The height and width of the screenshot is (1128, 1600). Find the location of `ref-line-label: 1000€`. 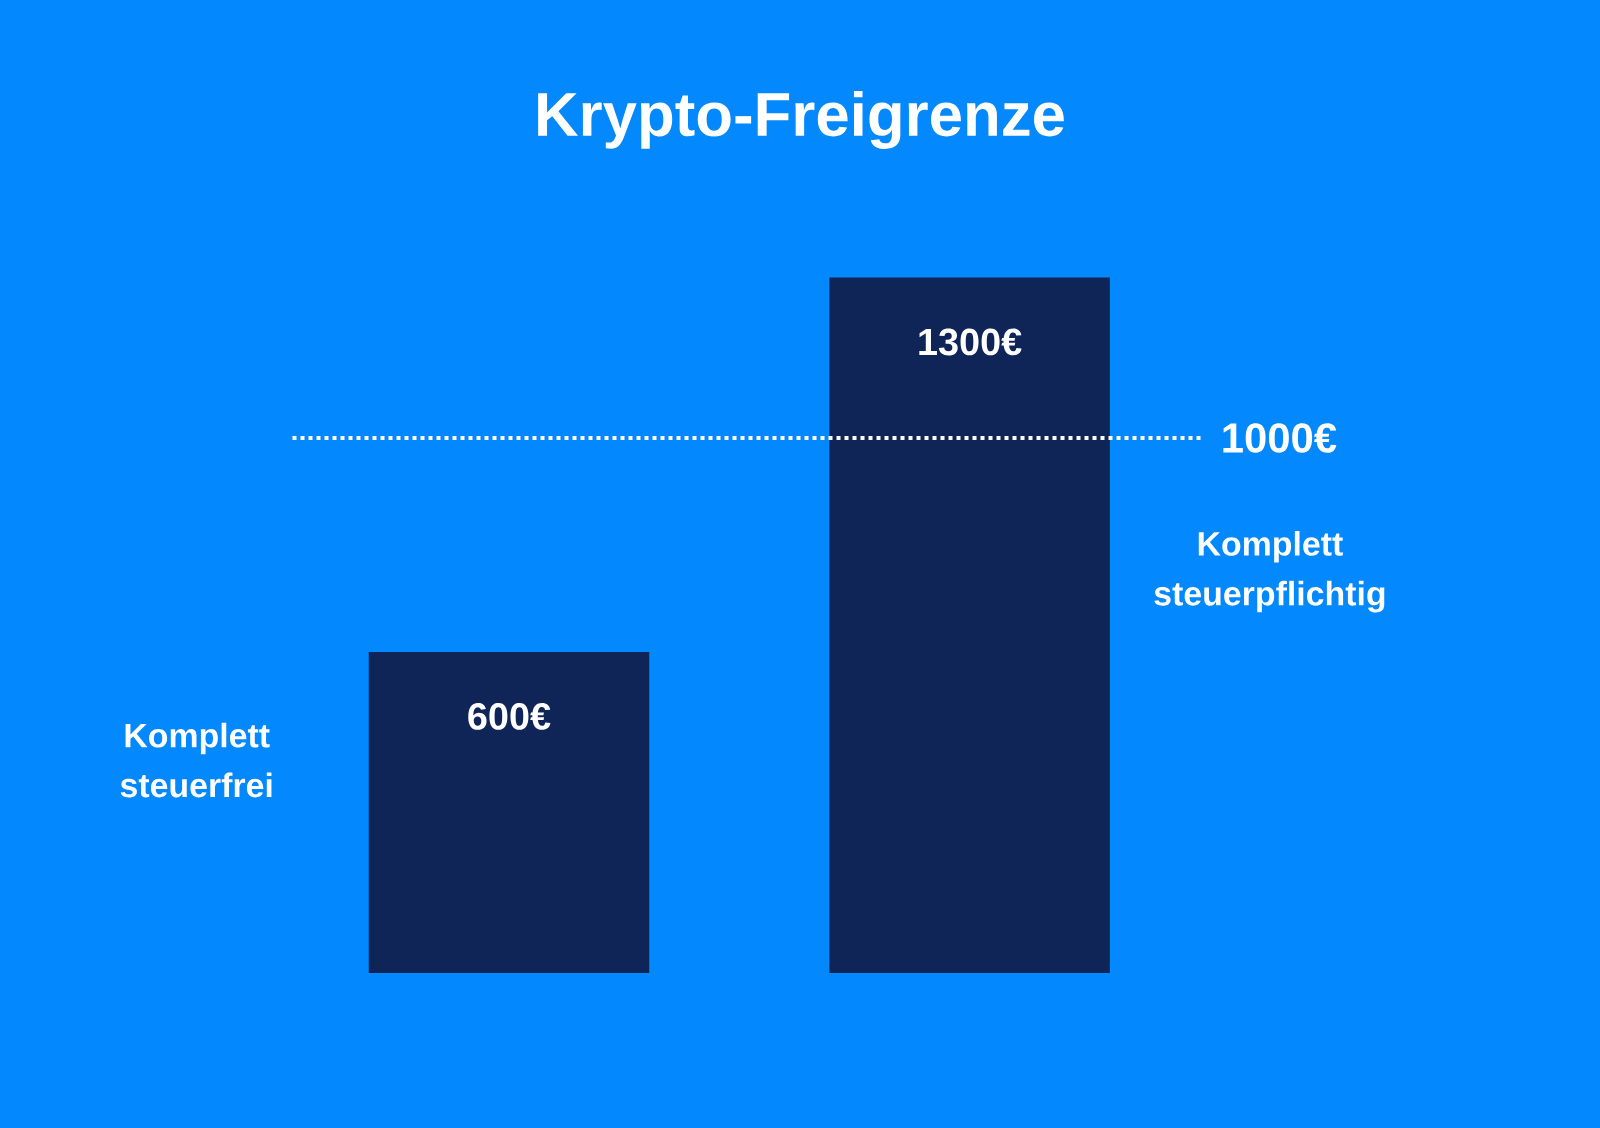

ref-line-label: 1000€ is located at coordinates (1280, 438).